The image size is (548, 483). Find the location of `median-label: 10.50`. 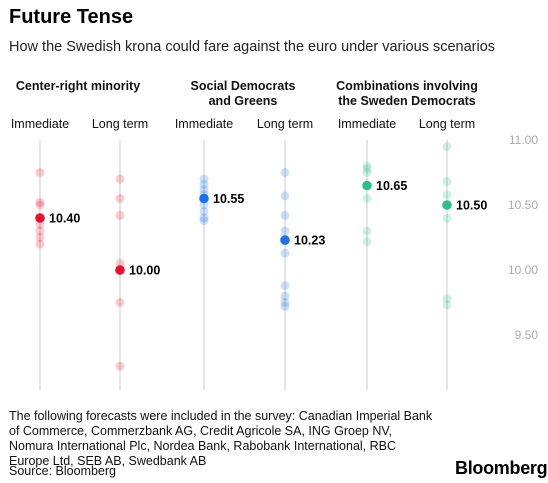

median-label: 10.50 is located at coordinates (471, 206).